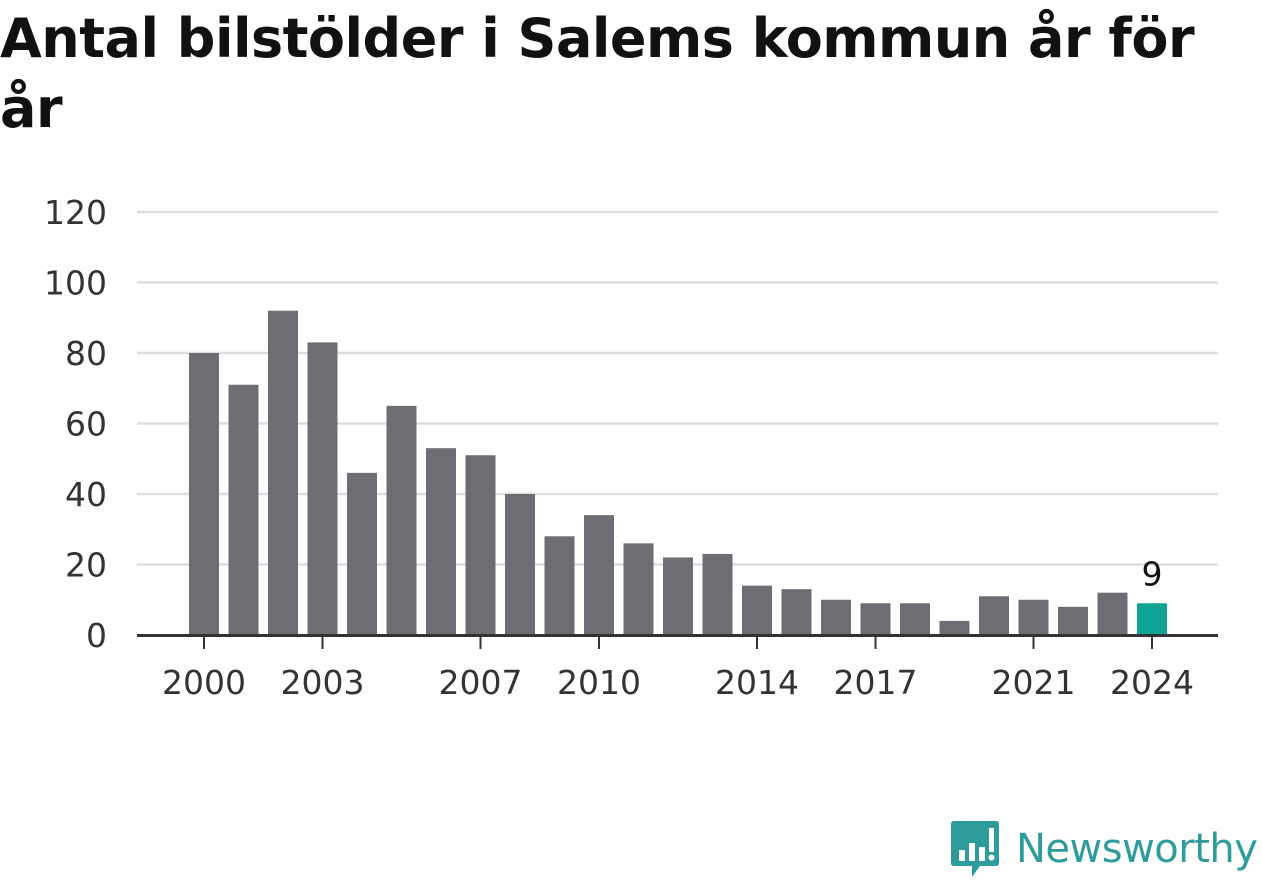 This screenshot has width=1262, height=880. I want to click on y-tick-label: 80, so click(86, 353).